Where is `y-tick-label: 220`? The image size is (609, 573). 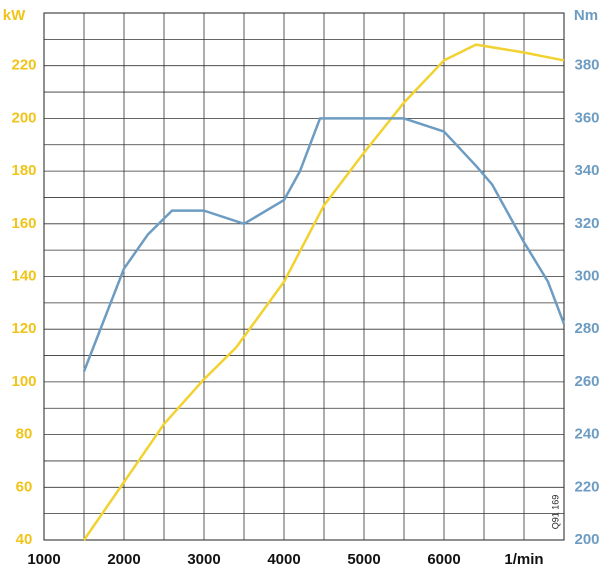 y-tick-label: 220 is located at coordinates (23, 65).